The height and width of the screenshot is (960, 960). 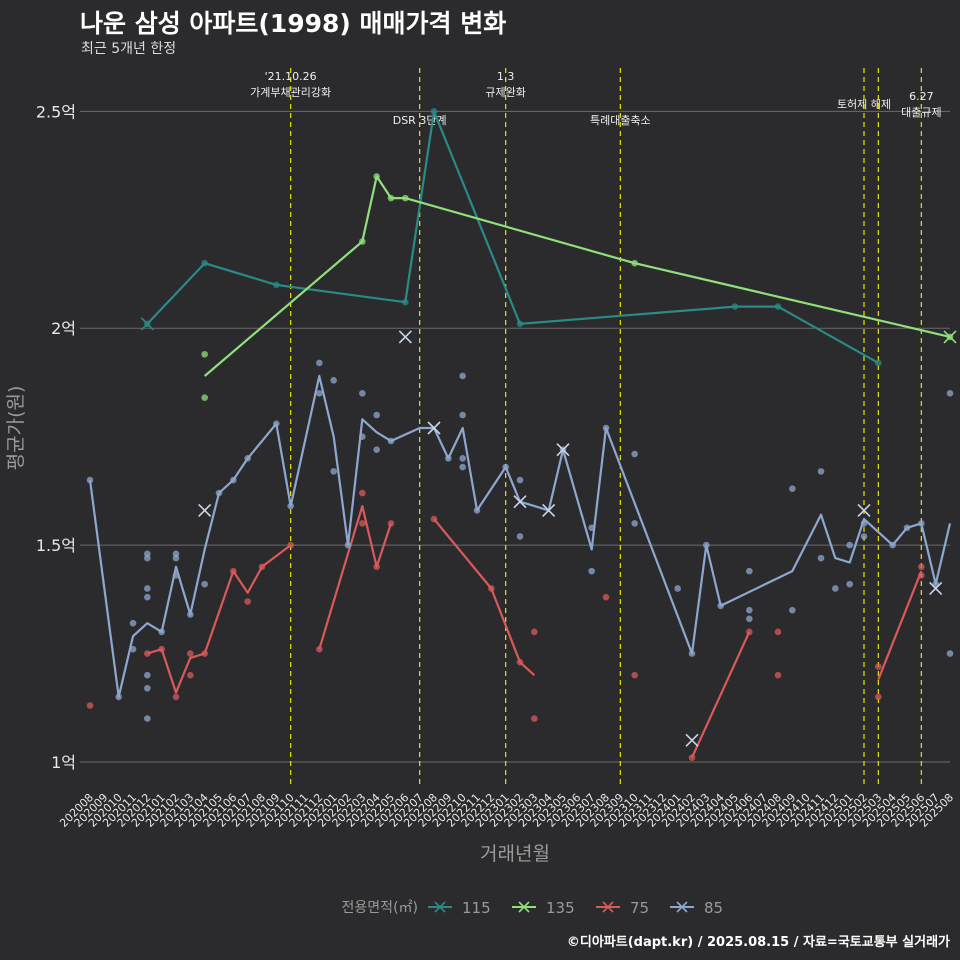 What do you see at coordinates (533, 908) in the screenshot?
I see `legend: 전용면적(㎡) 115 135 75 85` at bounding box center [533, 908].